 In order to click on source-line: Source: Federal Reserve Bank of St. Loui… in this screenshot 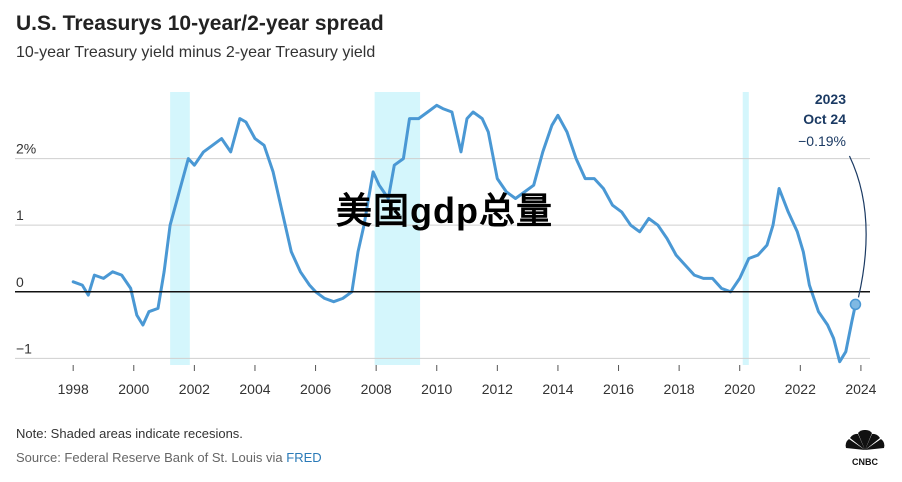, I will do `click(169, 457)`.